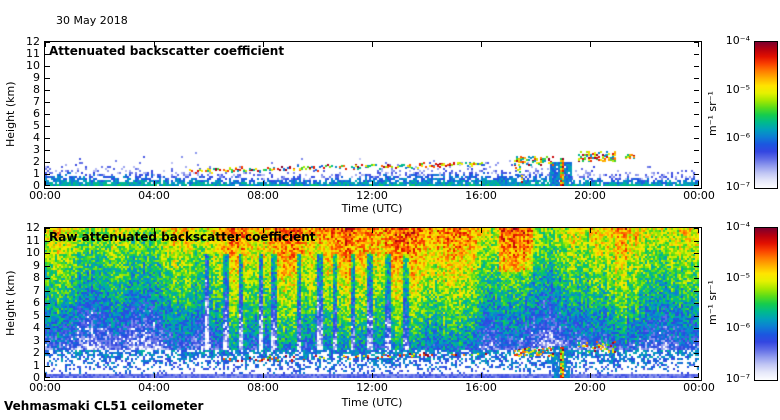 The width and height of the screenshot is (780, 420). Describe the element at coordinates (712, 114) in the screenshot. I see `panel1-colorbar-unit: m⁻¹ sr⁻¹` at that location.